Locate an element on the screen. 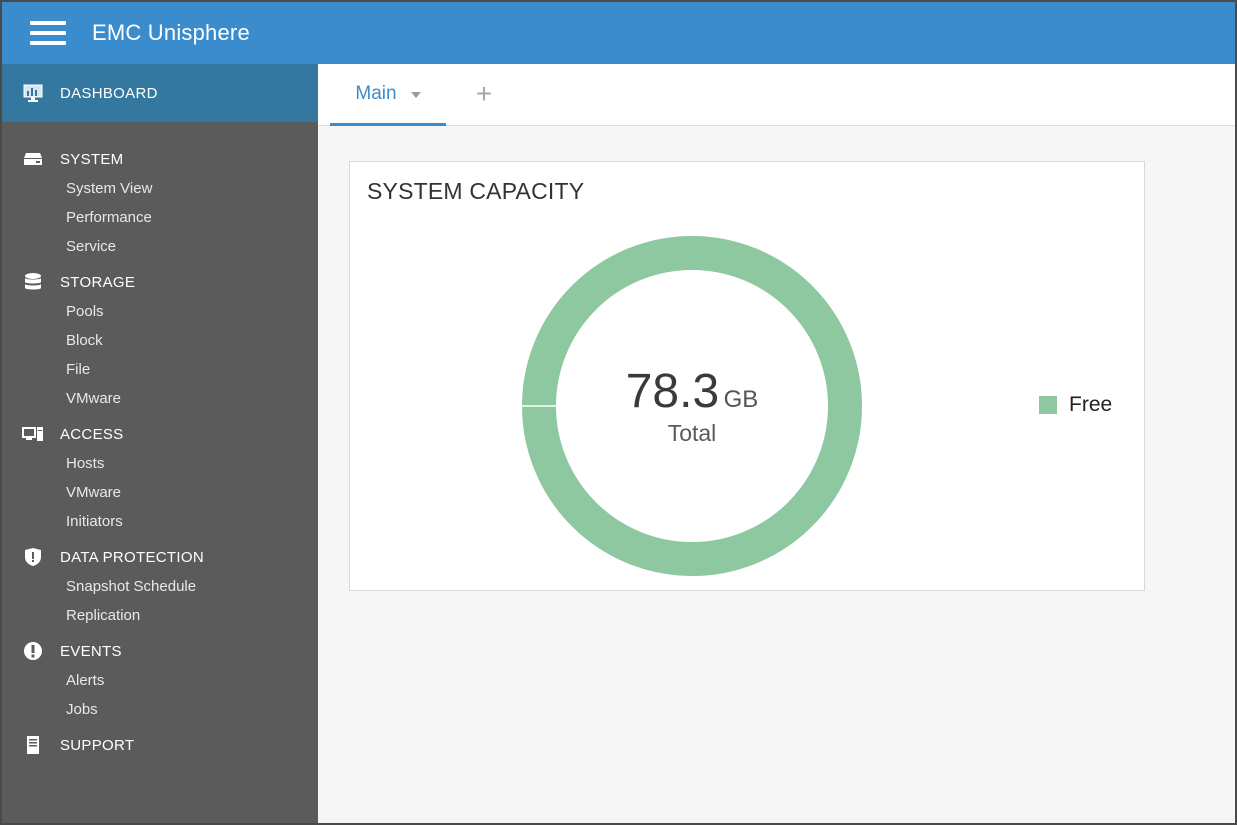 The width and height of the screenshot is (1237, 825). sidebar-item-pools: Pools is located at coordinates (85, 311).